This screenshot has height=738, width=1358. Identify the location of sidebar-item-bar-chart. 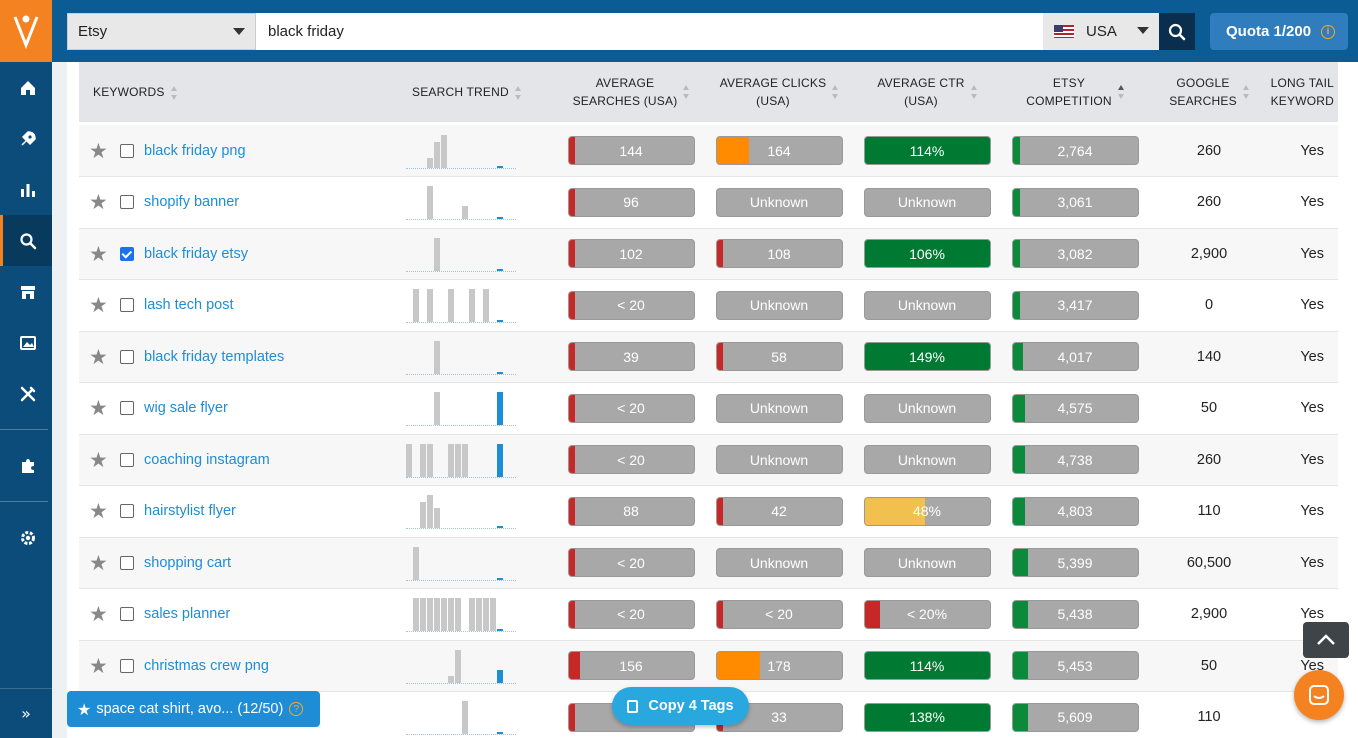
(26, 189).